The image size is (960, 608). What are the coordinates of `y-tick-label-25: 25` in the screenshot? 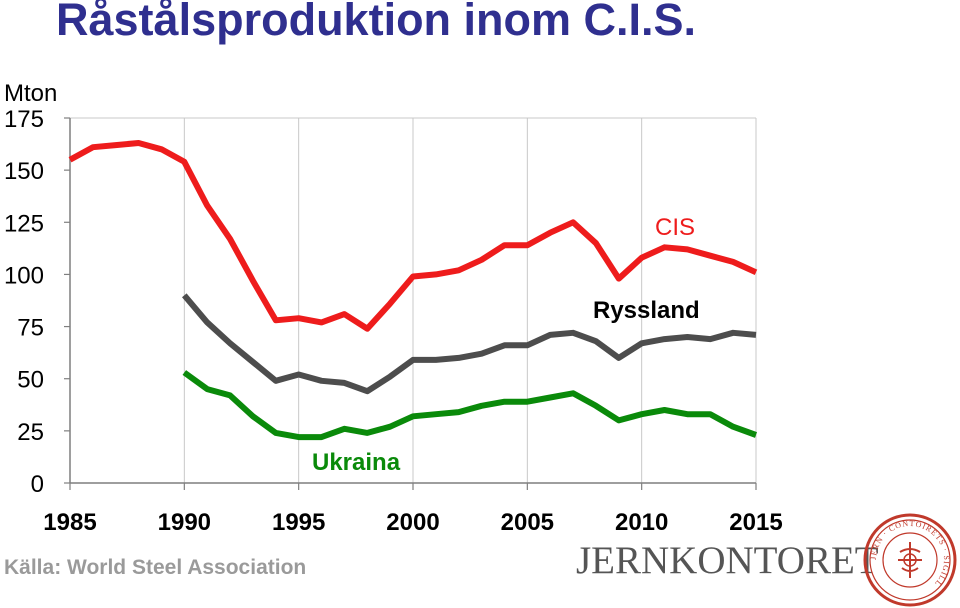 It's located at (30, 432).